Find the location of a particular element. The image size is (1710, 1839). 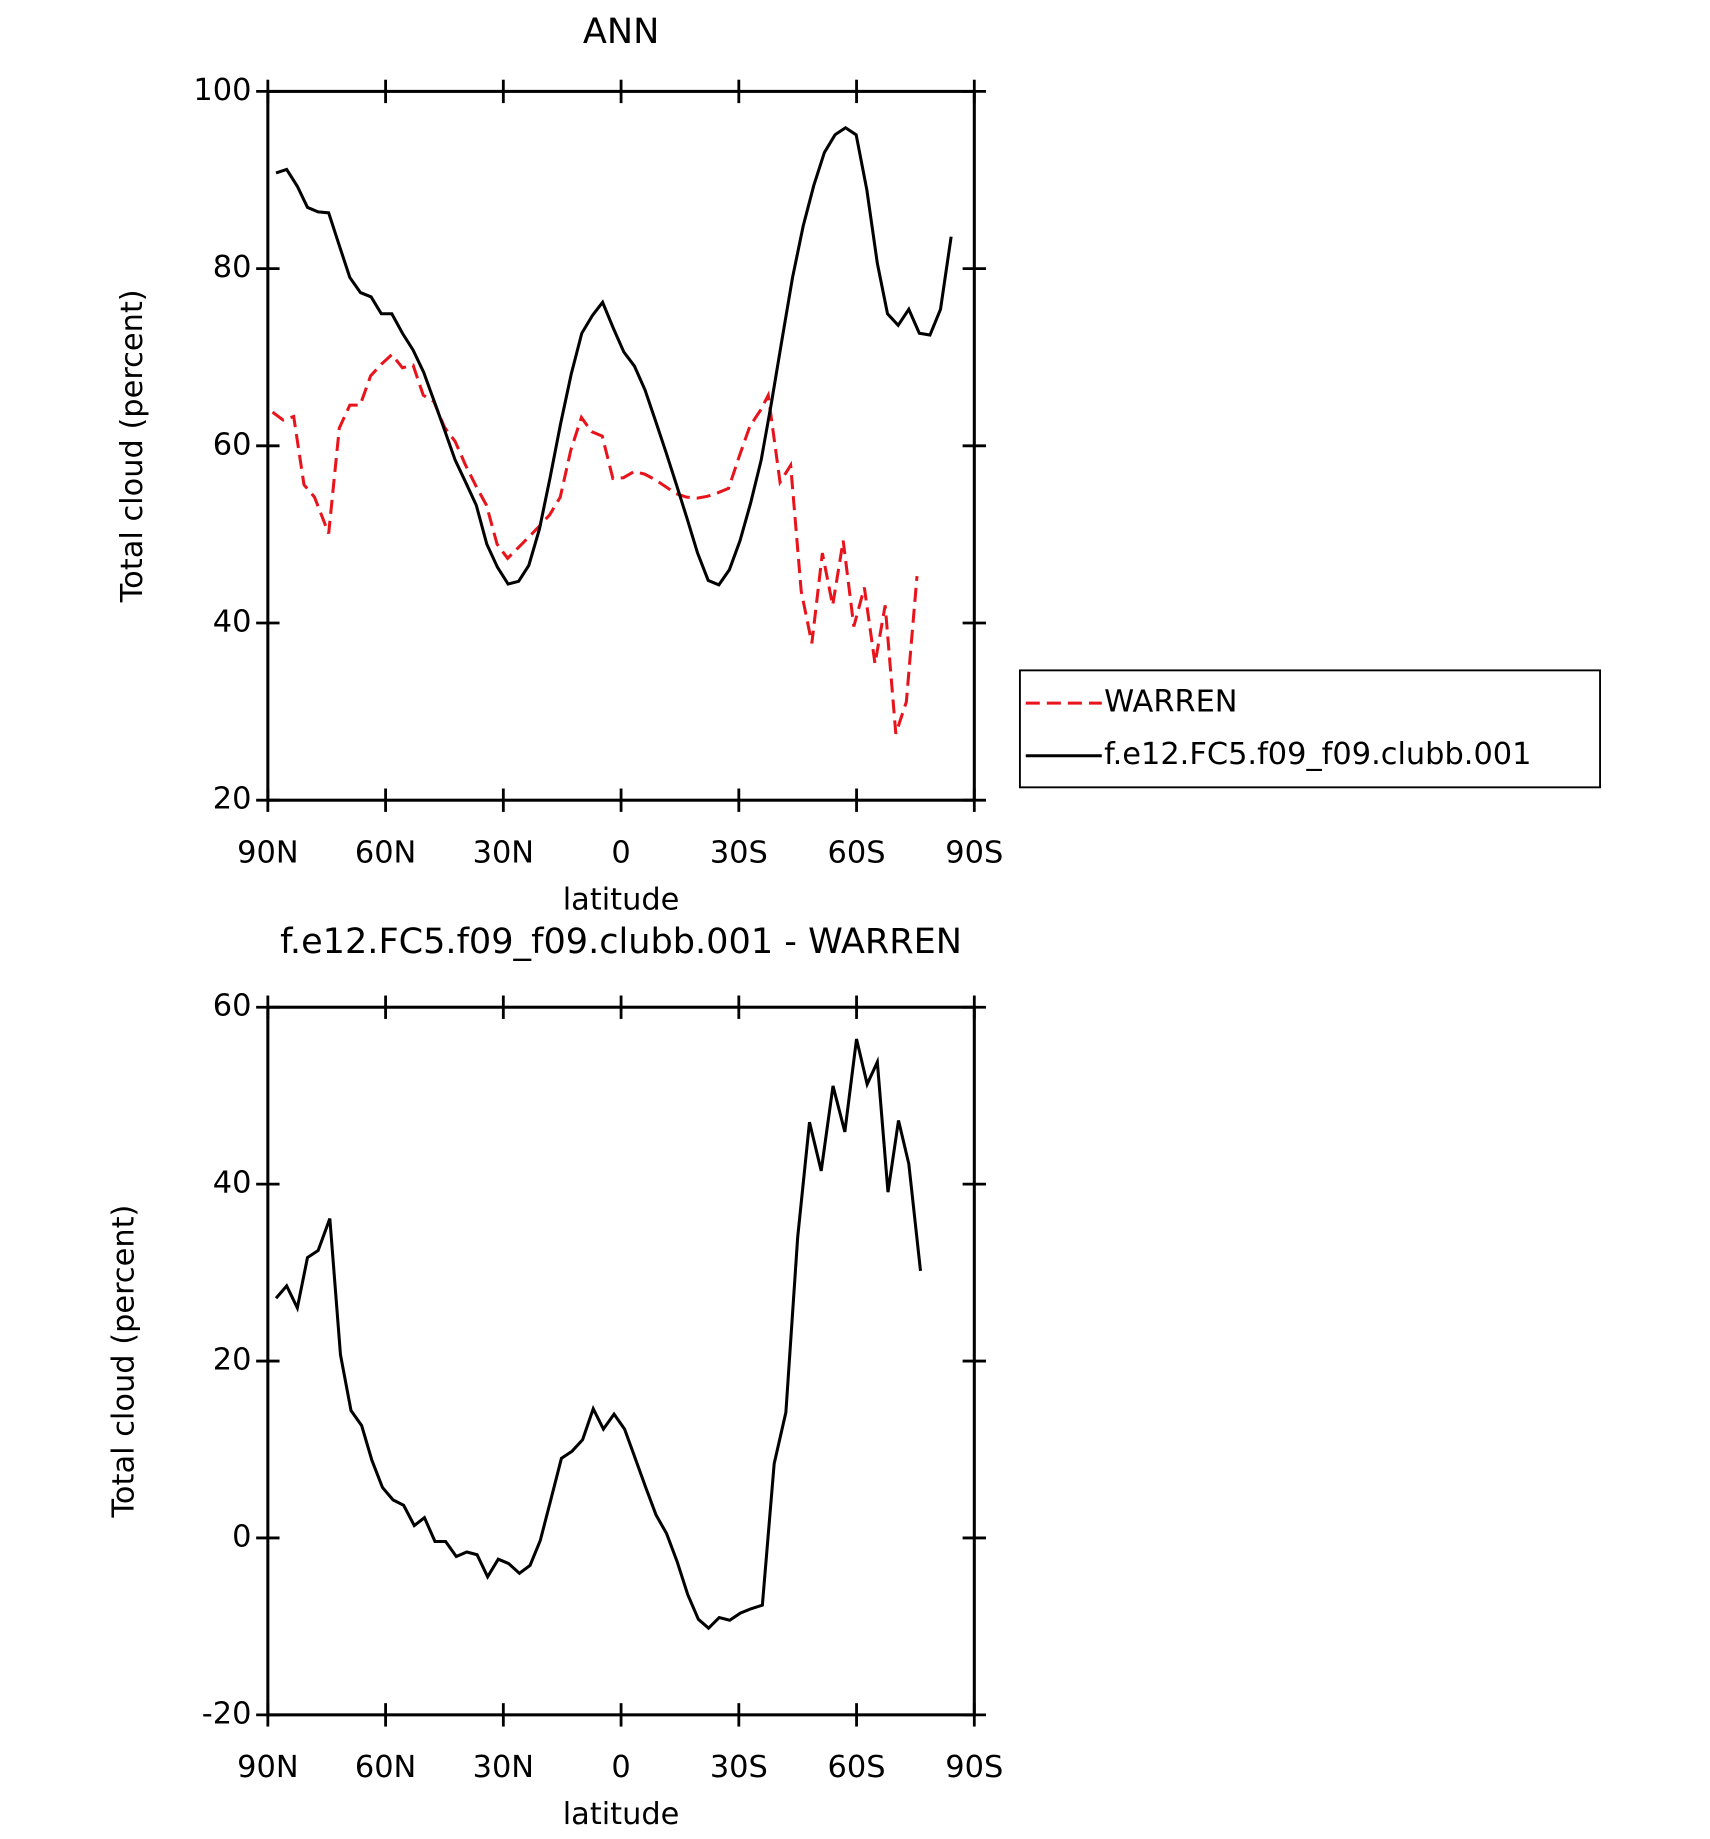

y-tick-label: -20 is located at coordinates (227, 1713).